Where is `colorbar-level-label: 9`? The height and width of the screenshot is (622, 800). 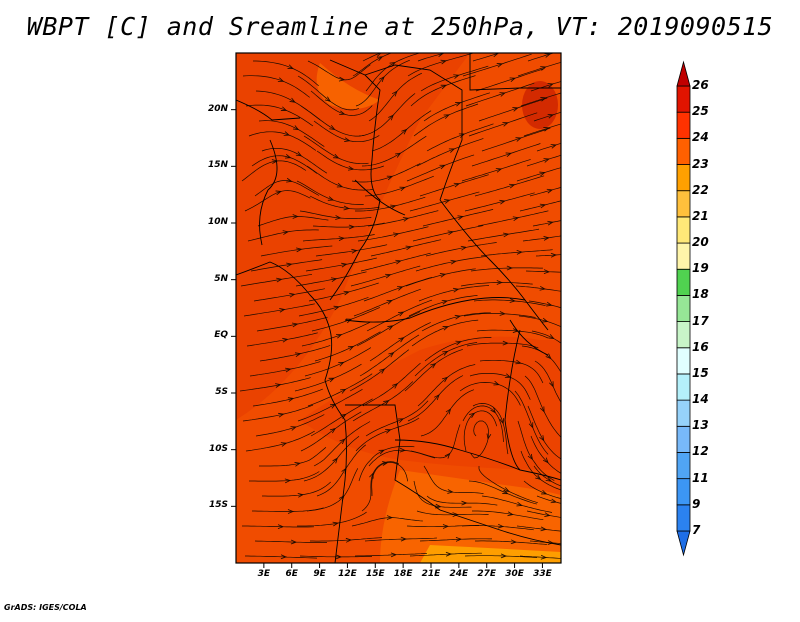 colorbar-level-label: 9 is located at coordinates (696, 503).